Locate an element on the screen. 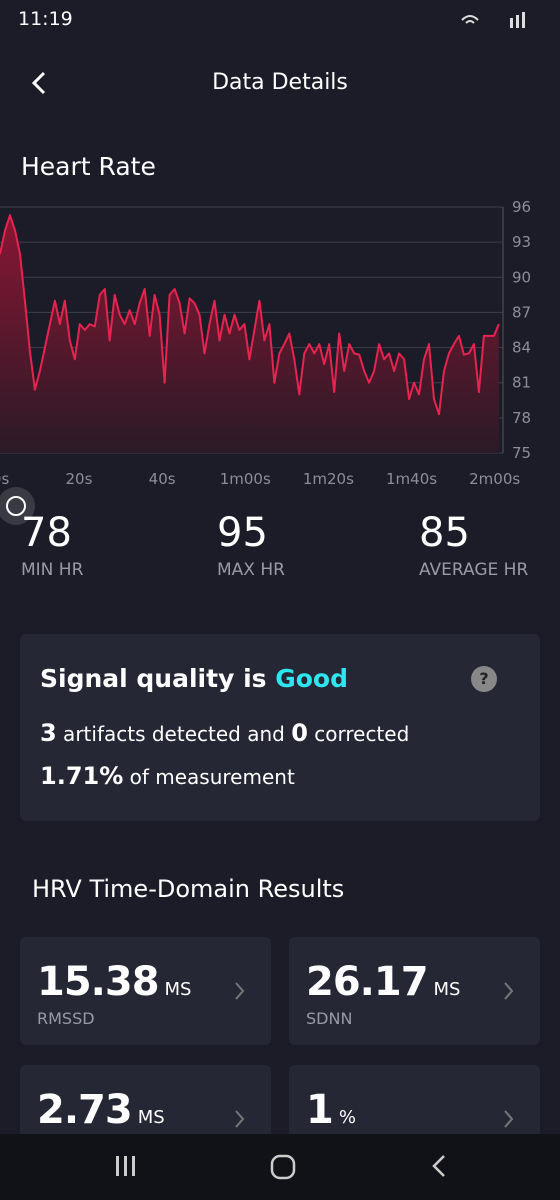  back-button is located at coordinates (40, 83).